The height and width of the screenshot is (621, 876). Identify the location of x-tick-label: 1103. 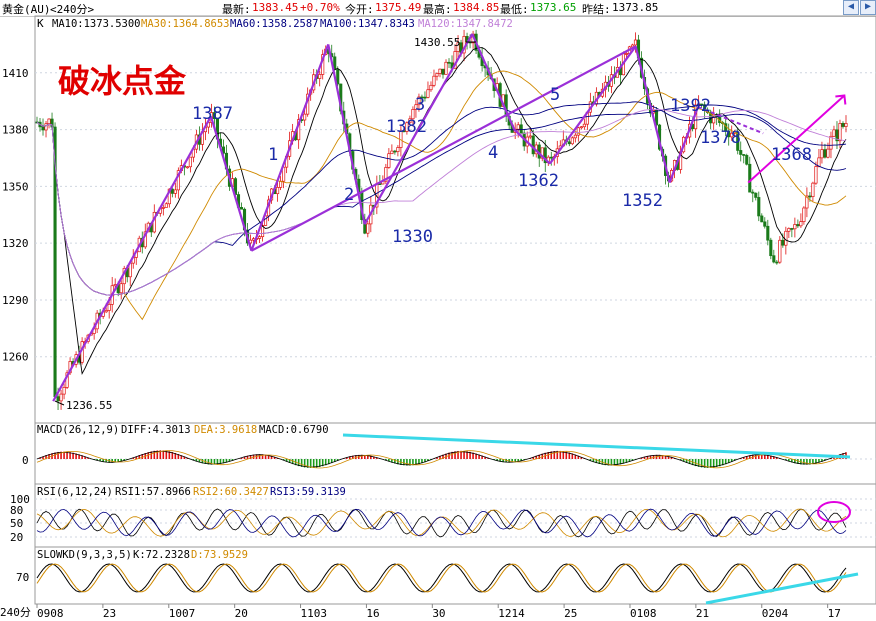
(314, 613).